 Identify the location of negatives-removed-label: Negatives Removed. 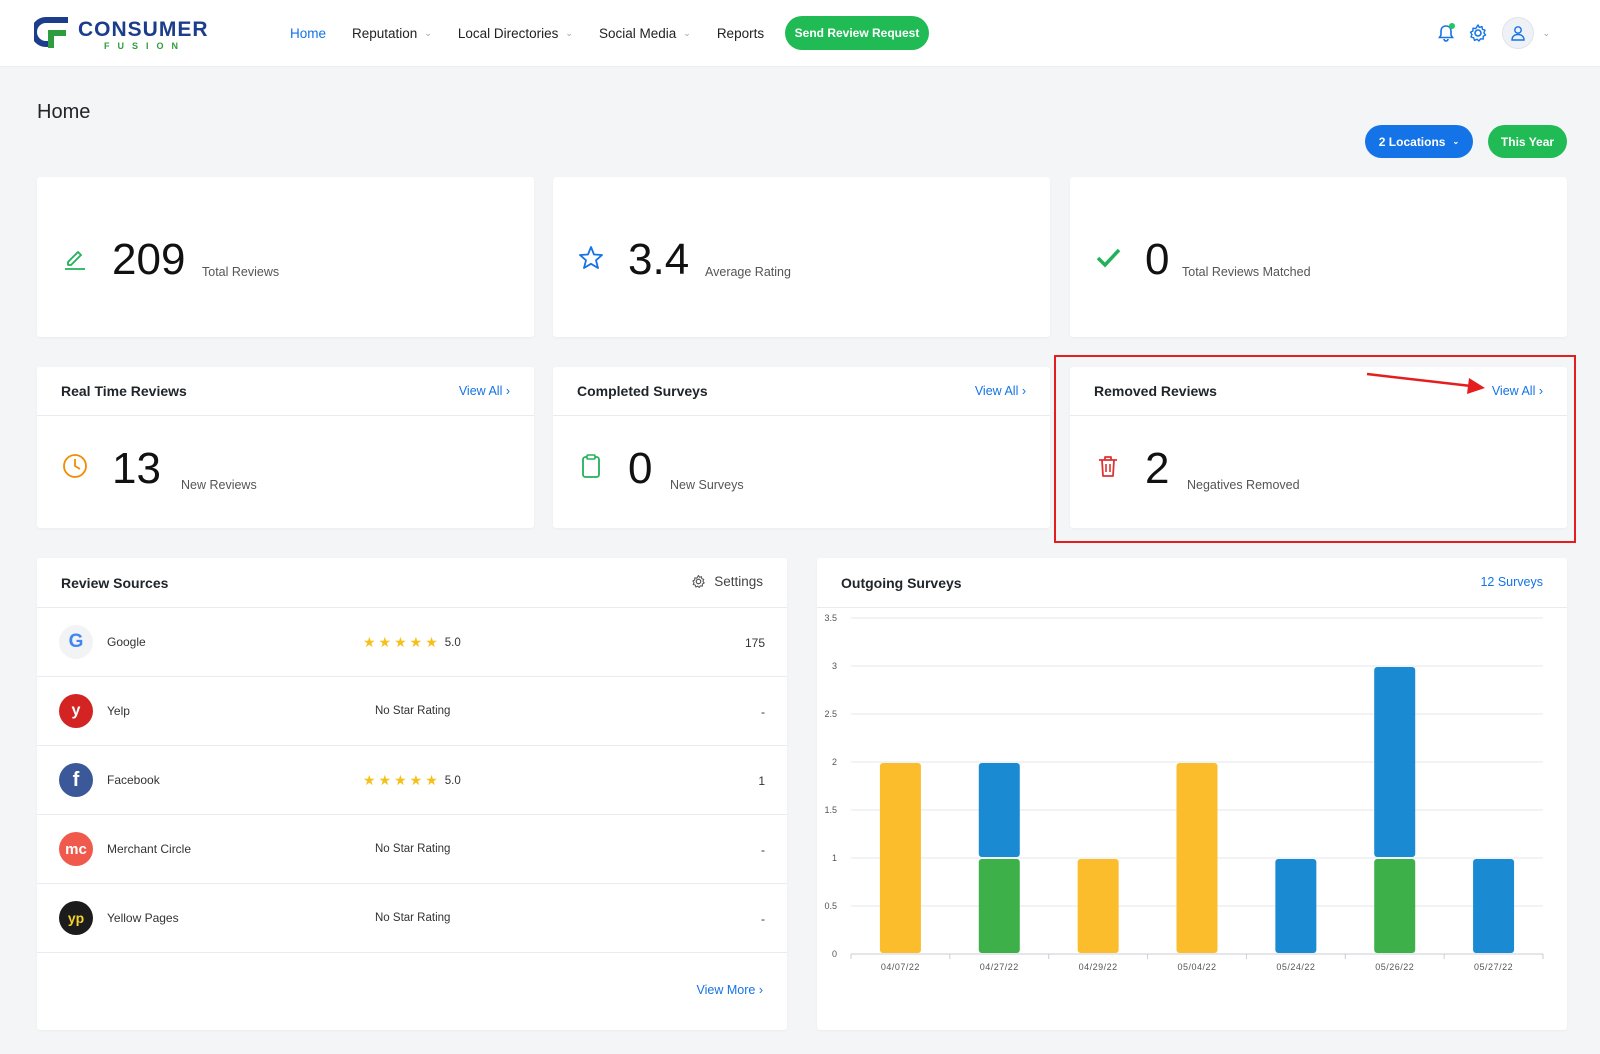
(1243, 485).